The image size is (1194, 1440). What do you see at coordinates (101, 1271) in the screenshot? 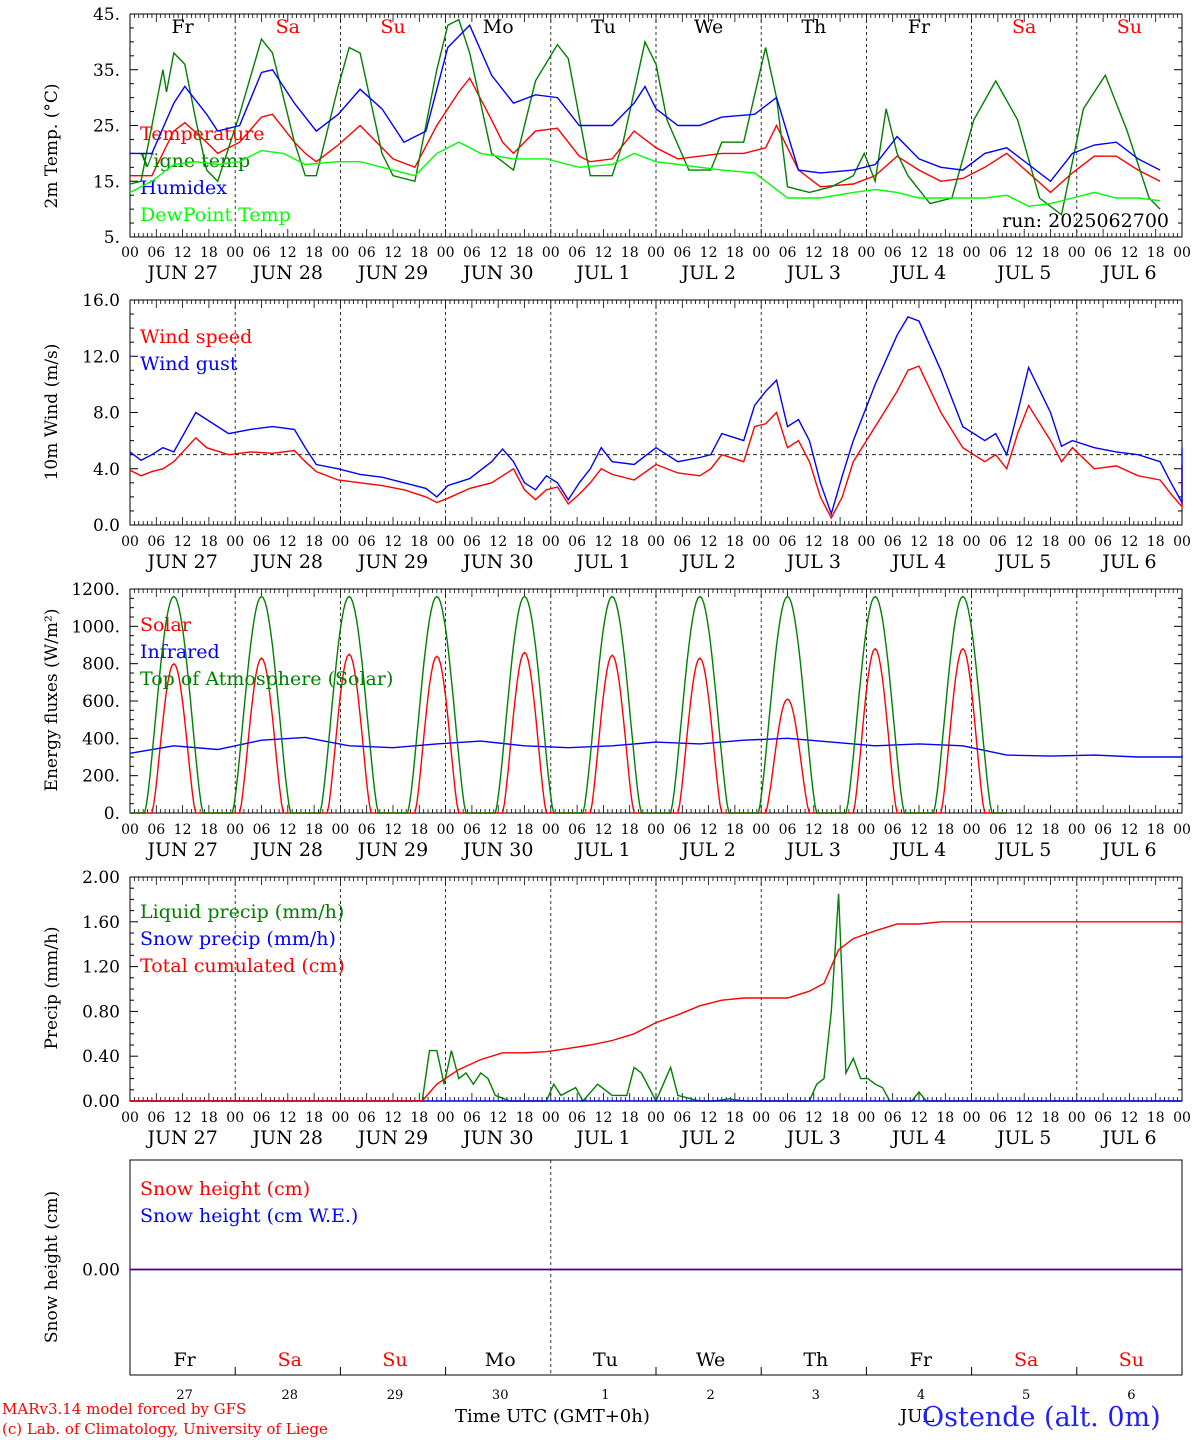
I see `y-tick-label: 0.00` at bounding box center [101, 1271].